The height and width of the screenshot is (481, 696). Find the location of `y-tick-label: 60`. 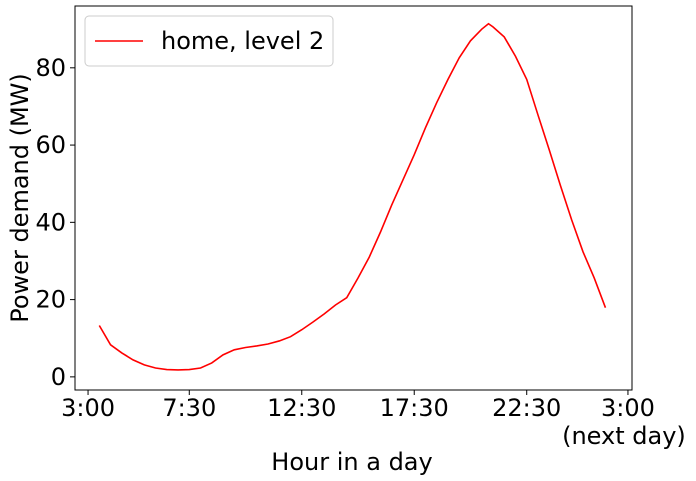

y-tick-label: 60 is located at coordinates (50, 145).